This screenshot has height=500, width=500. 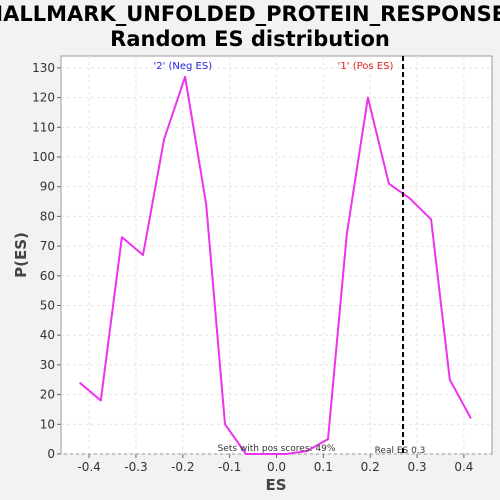 I want to click on y-tick-label: 90, so click(x=47, y=187).